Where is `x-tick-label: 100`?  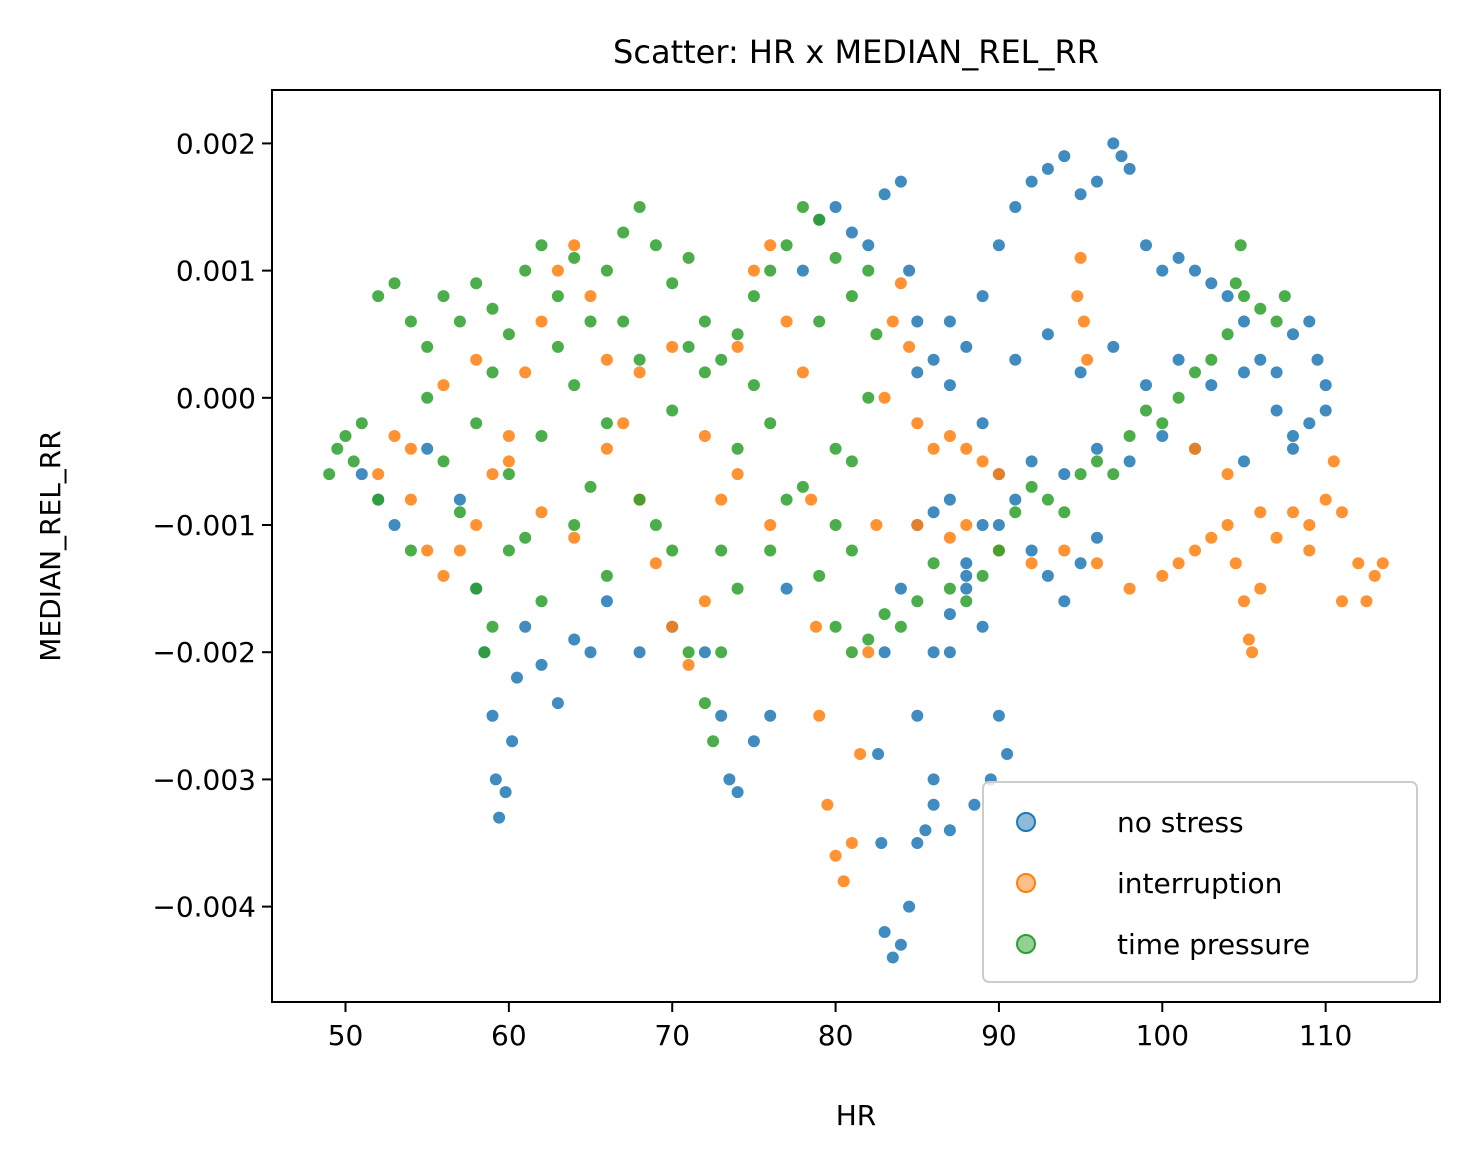 x-tick-label: 100 is located at coordinates (1162, 1035).